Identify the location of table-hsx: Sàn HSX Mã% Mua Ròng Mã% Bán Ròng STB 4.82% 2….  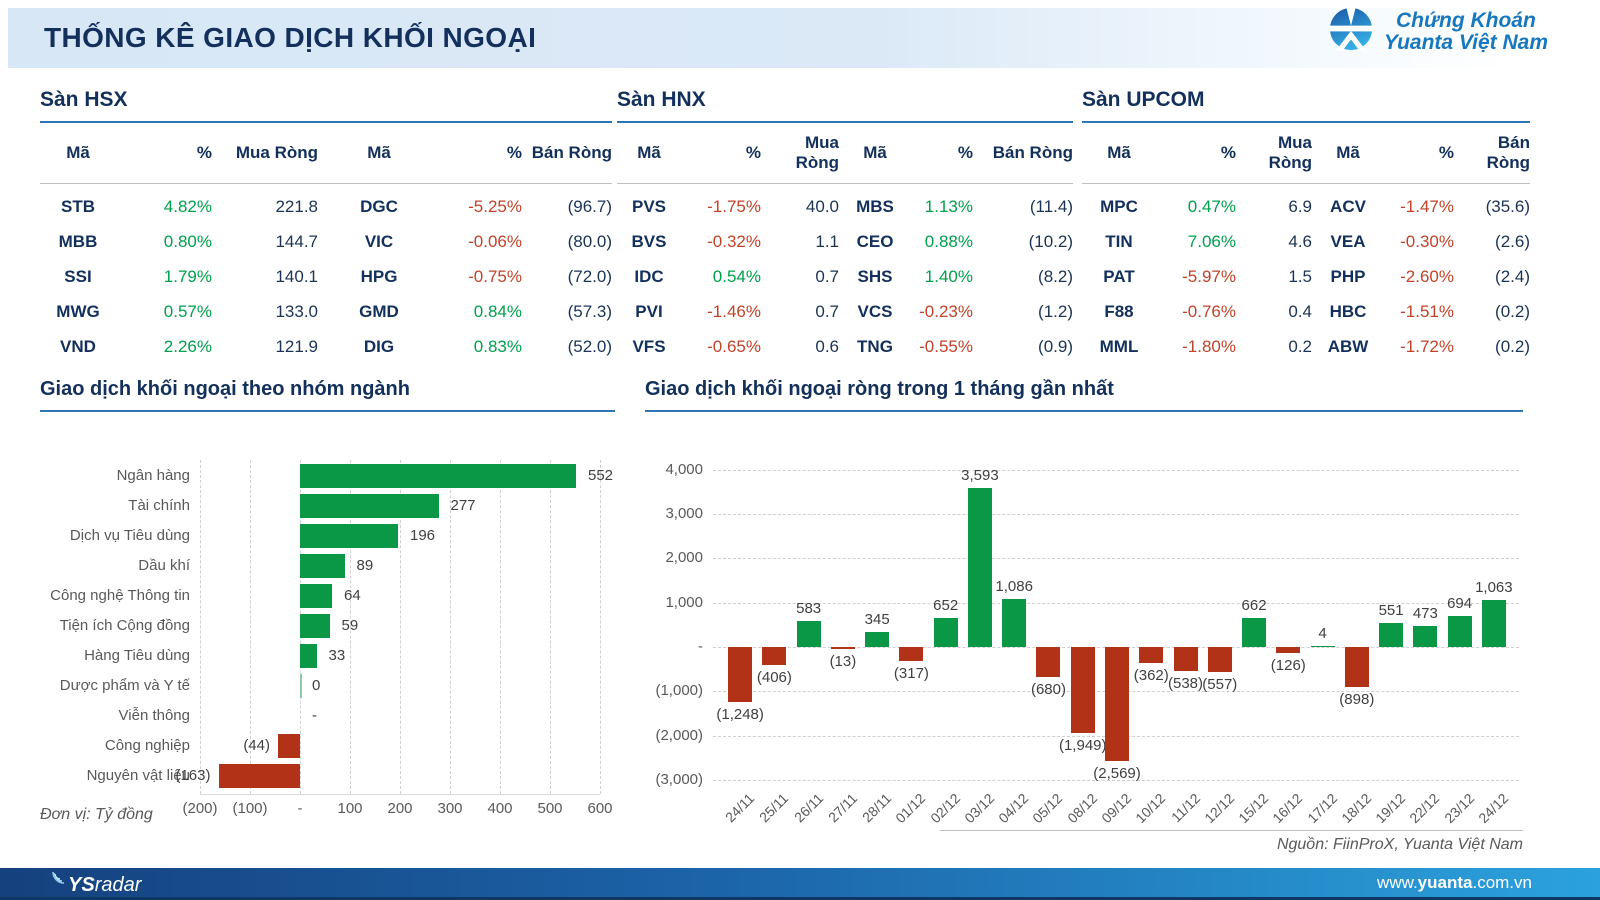
(326, 226).